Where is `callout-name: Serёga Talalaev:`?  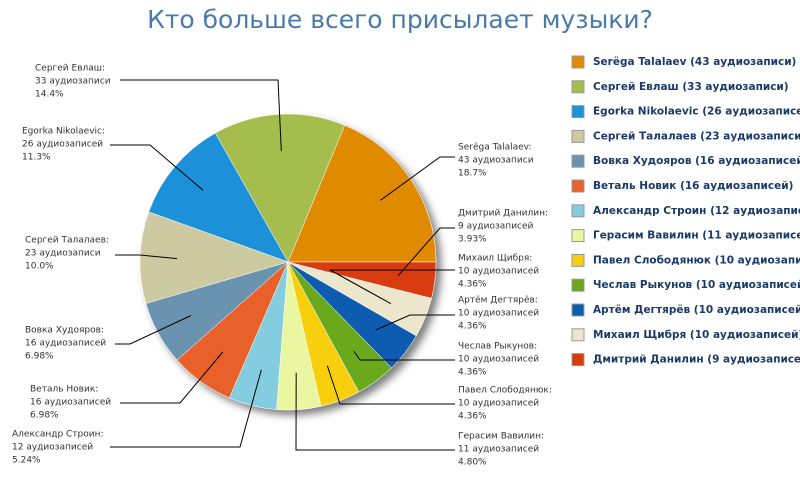
callout-name: Serёga Talalaev: is located at coordinates (495, 148).